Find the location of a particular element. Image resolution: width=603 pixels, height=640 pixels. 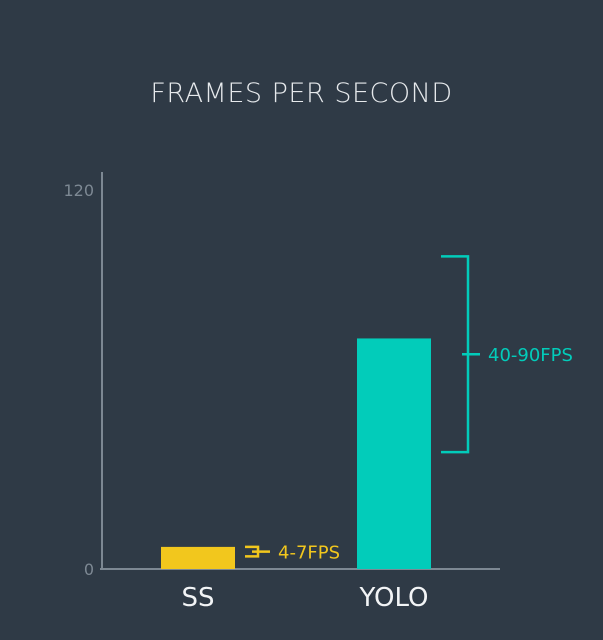

range-label-2: 40-90FPS is located at coordinates (530, 355).